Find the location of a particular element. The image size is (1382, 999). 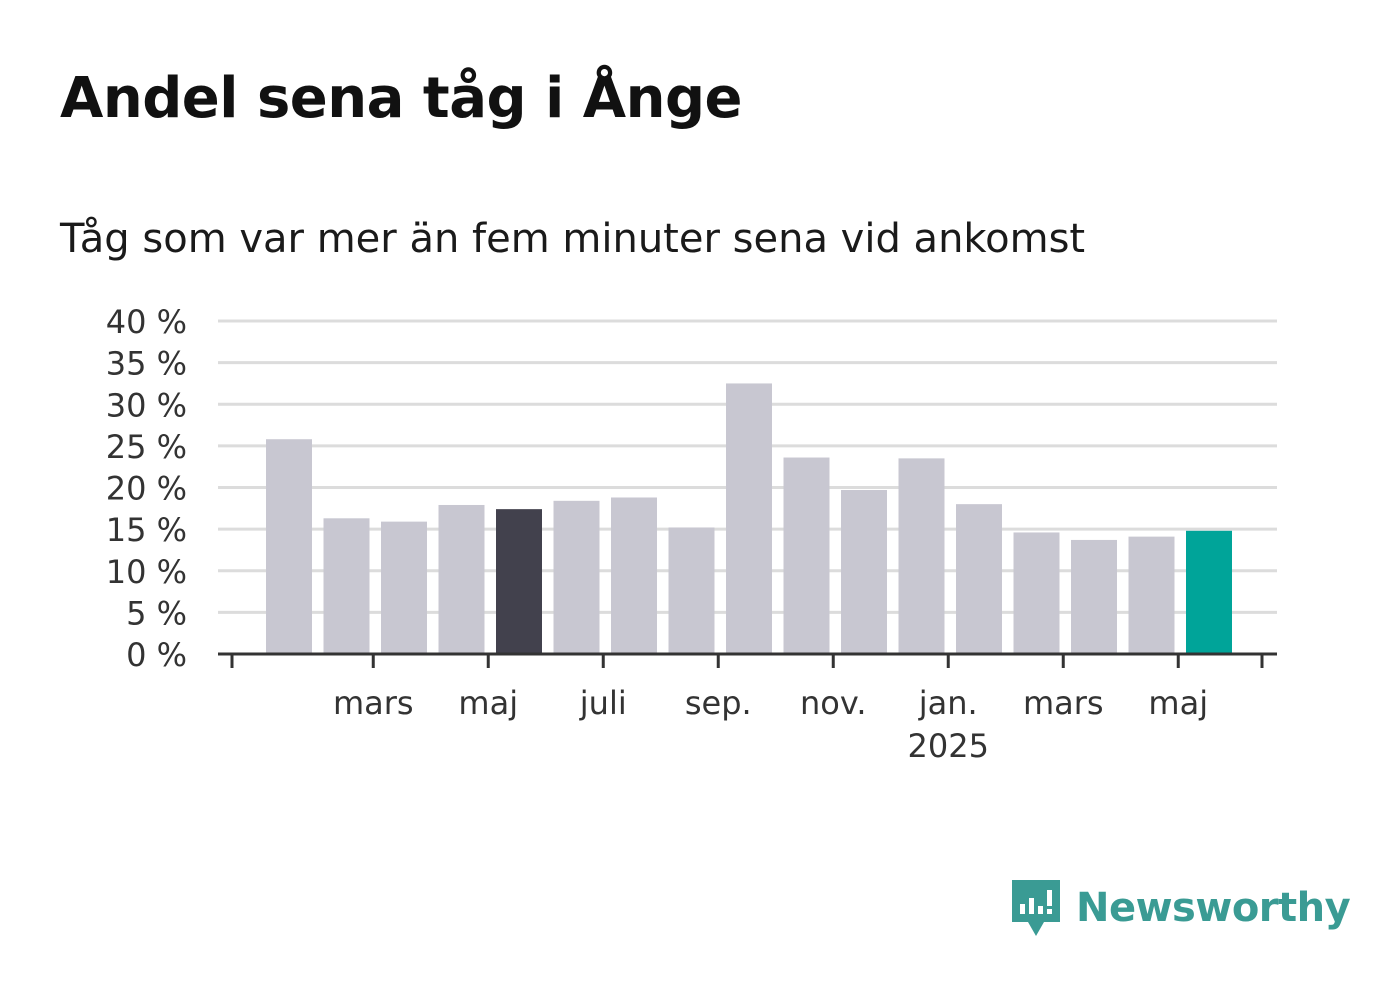

y-tick-label: 5 % is located at coordinates (156, 613).